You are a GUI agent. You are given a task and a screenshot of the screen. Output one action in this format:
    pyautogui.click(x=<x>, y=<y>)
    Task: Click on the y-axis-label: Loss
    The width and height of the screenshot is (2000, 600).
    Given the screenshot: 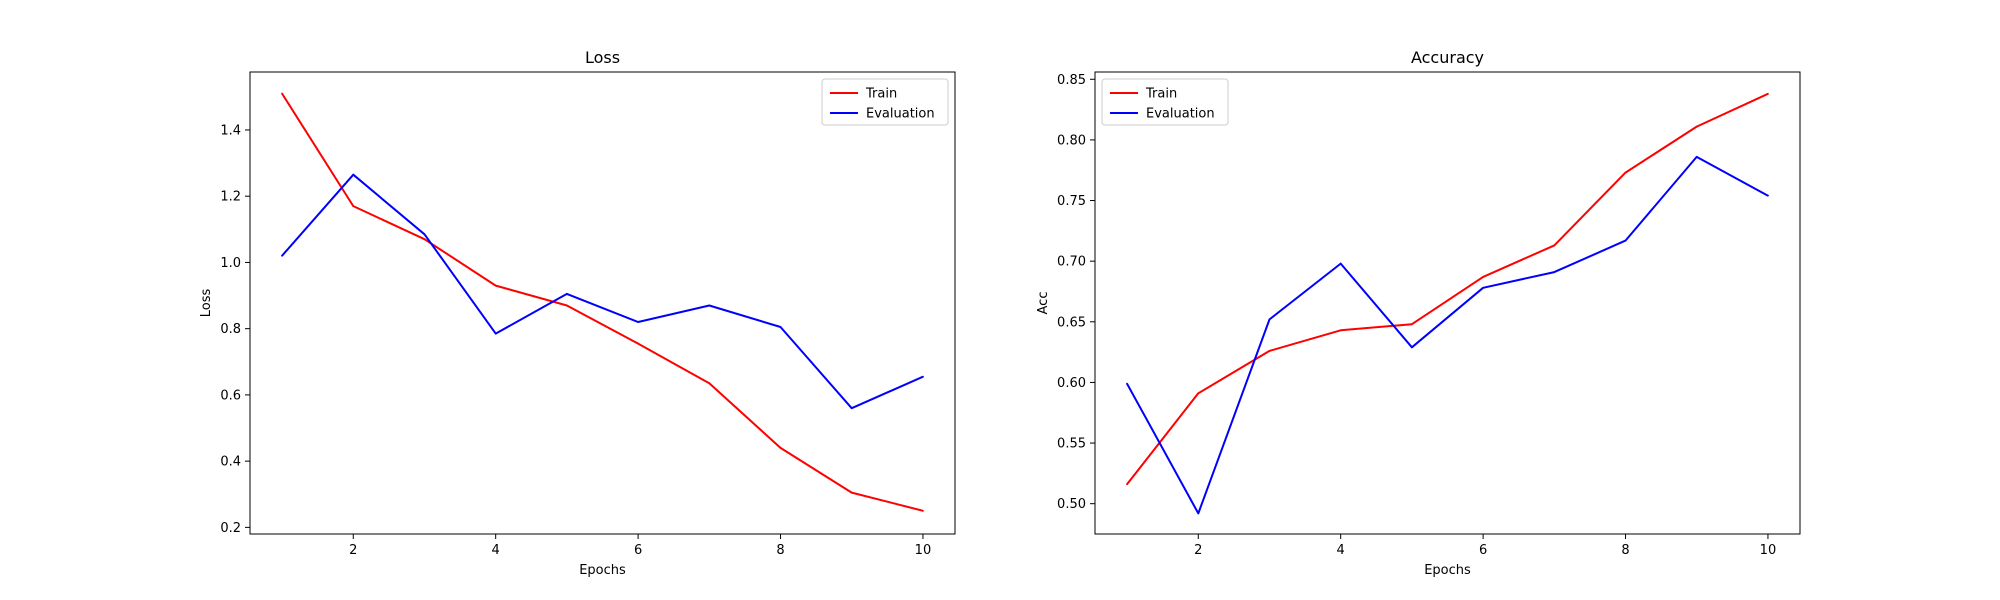 What is the action you would take?
    pyautogui.click(x=206, y=303)
    